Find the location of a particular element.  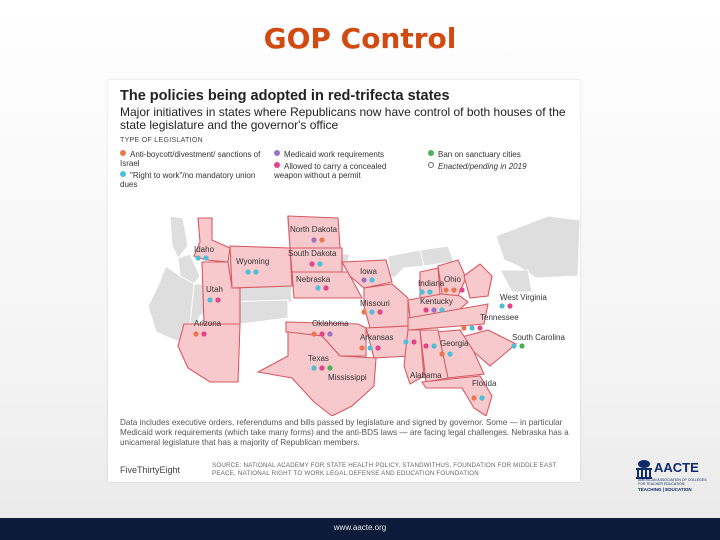

state-label-missouri: Missouri is located at coordinates (375, 303).